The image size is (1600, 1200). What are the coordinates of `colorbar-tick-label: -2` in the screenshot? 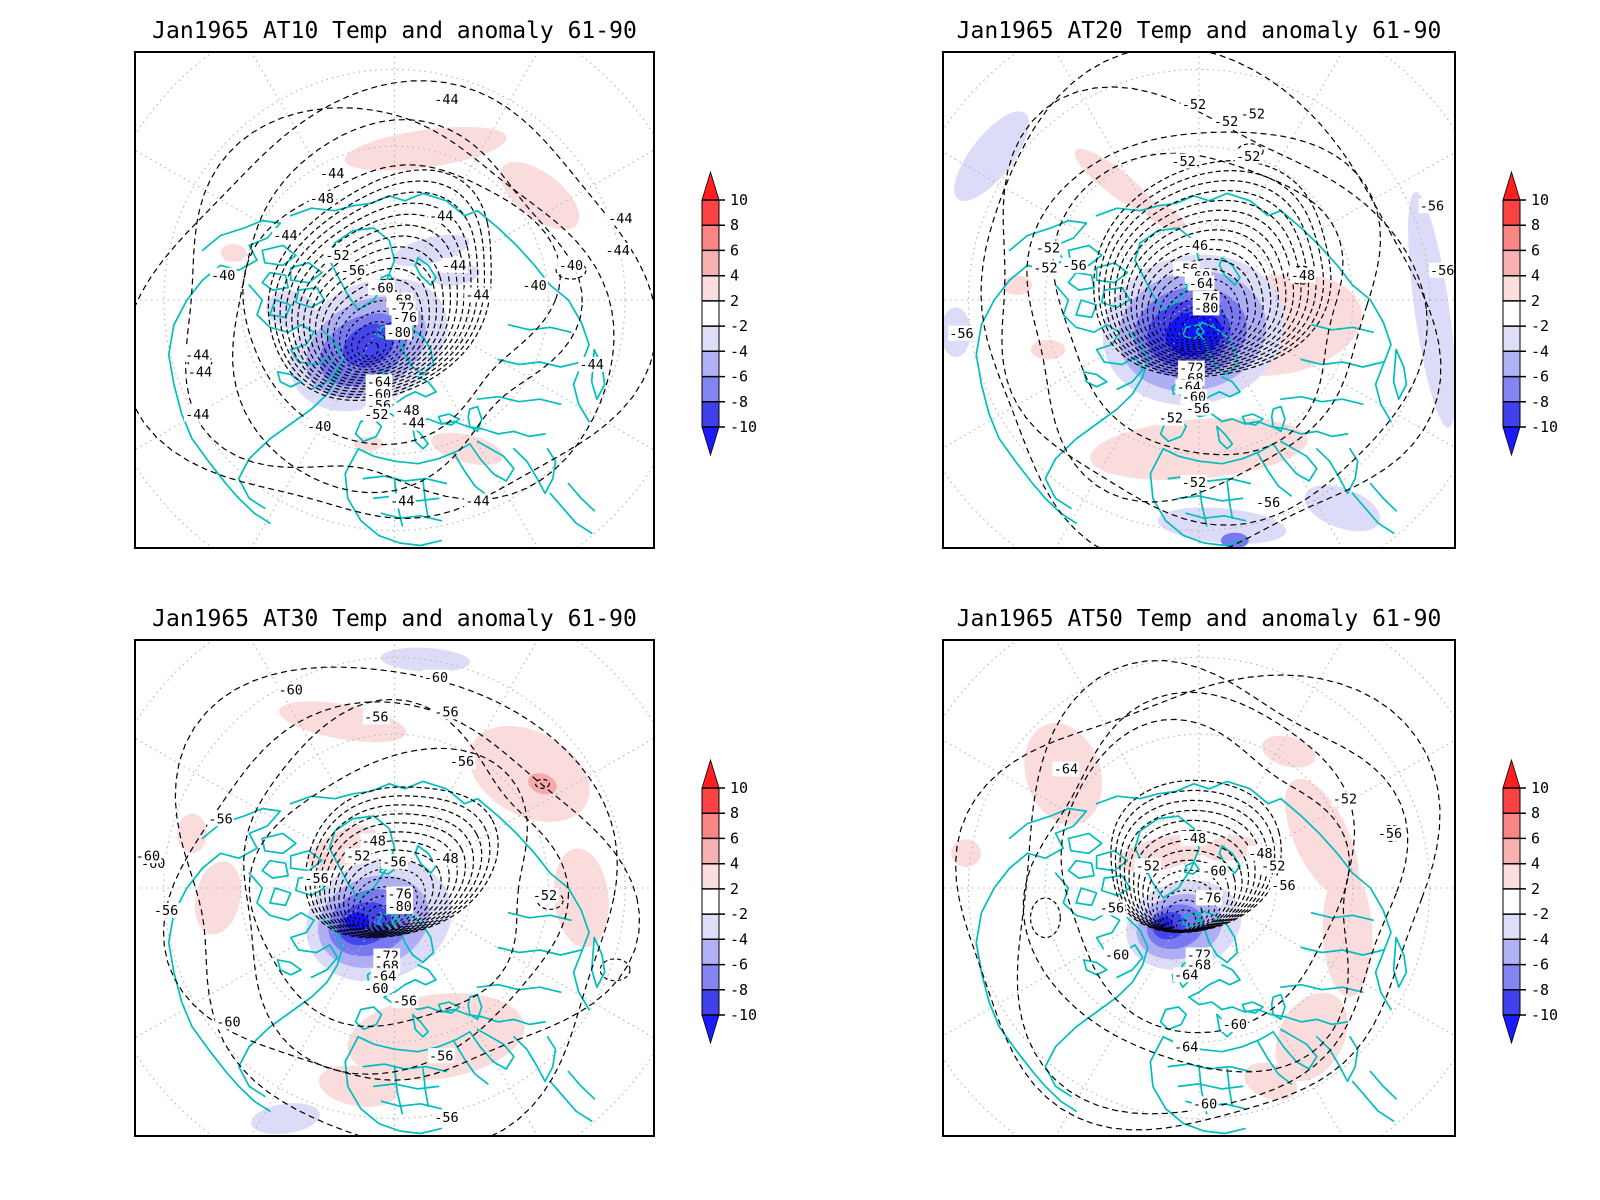 It's located at (739, 914).